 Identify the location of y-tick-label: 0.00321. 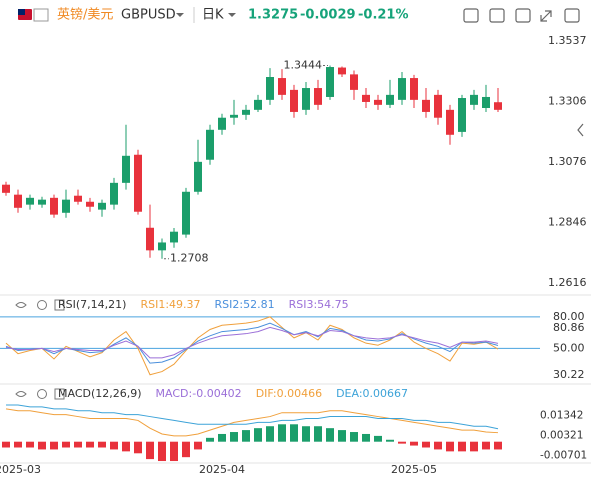
(561, 435).